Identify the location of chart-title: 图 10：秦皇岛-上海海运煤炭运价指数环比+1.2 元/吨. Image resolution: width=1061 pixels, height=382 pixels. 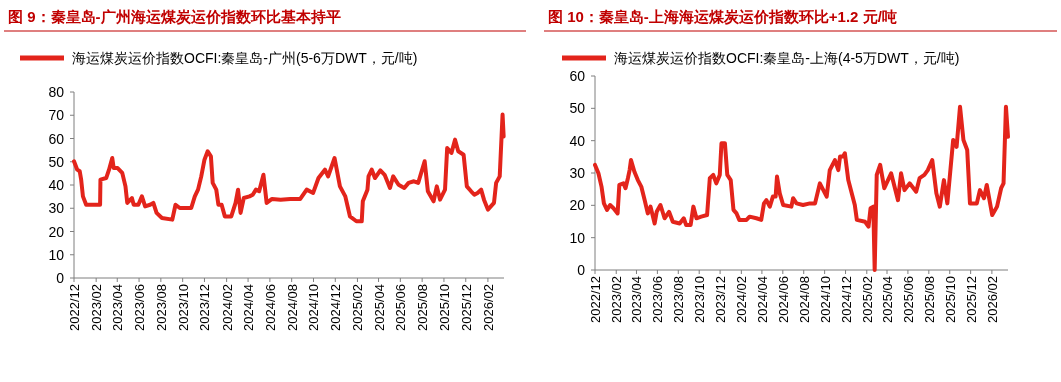
(722, 16).